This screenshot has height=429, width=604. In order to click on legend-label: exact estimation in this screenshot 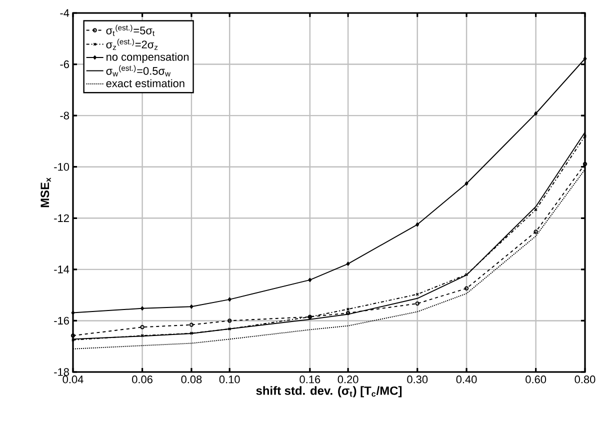, I will do `click(145, 83)`.